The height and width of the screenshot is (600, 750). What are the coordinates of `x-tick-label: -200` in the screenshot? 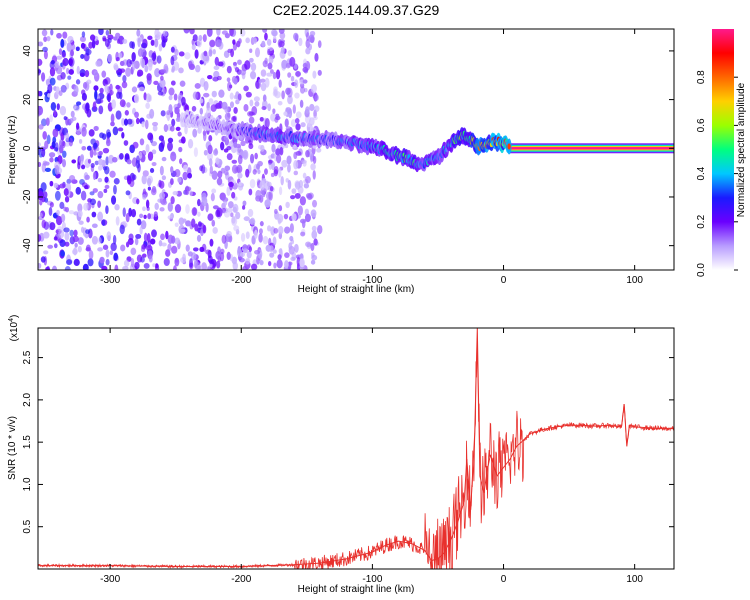 It's located at (241, 280).